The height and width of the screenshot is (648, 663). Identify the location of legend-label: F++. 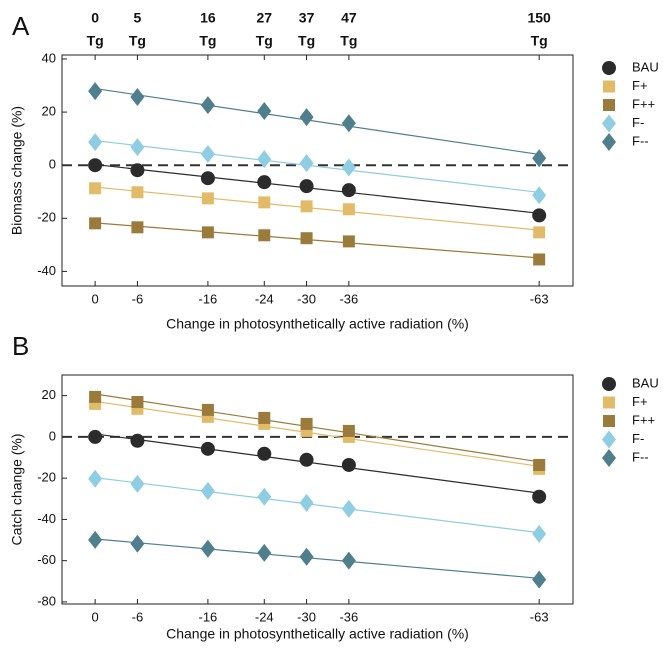
(643, 103).